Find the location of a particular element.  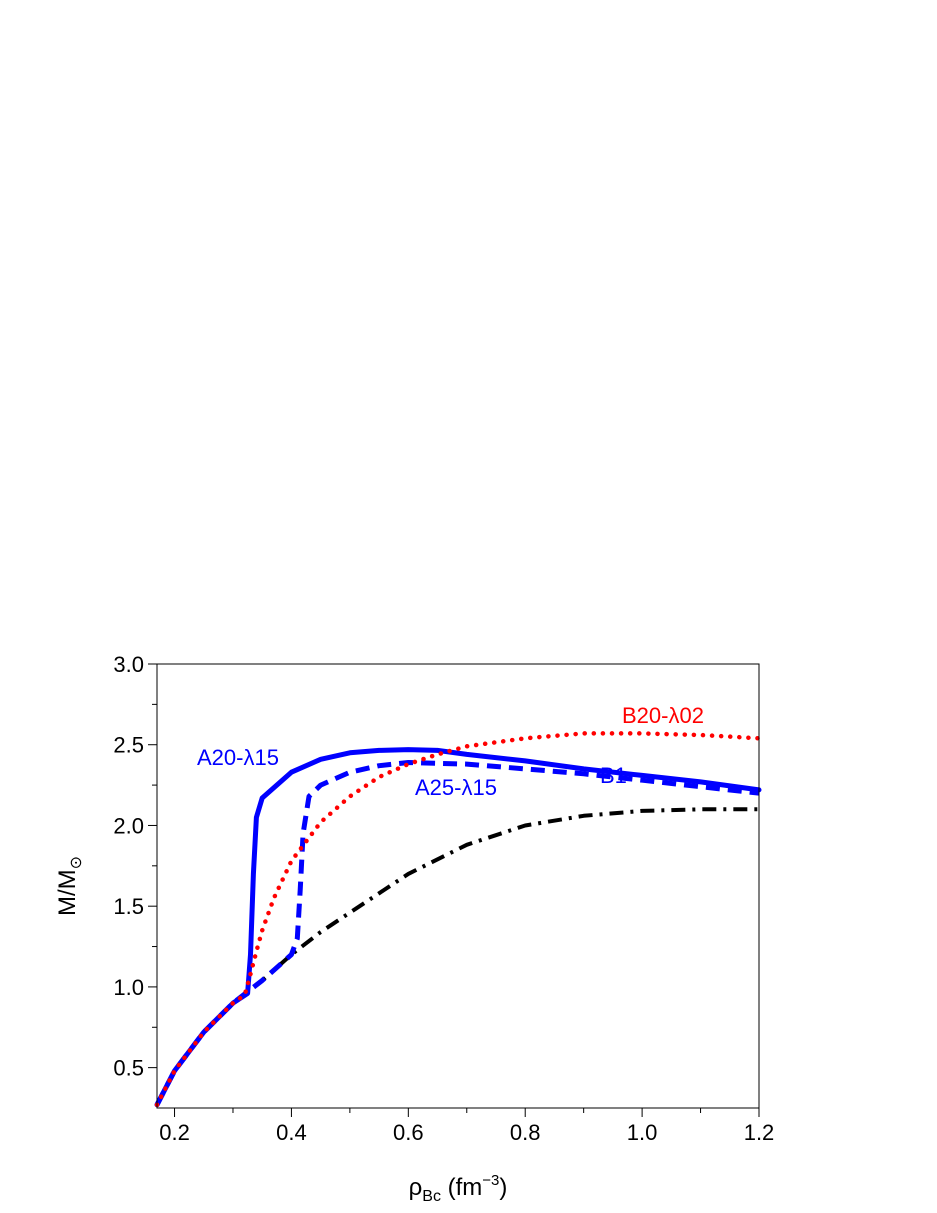

y-axis-title: M/M⊙ is located at coordinates (69, 886).